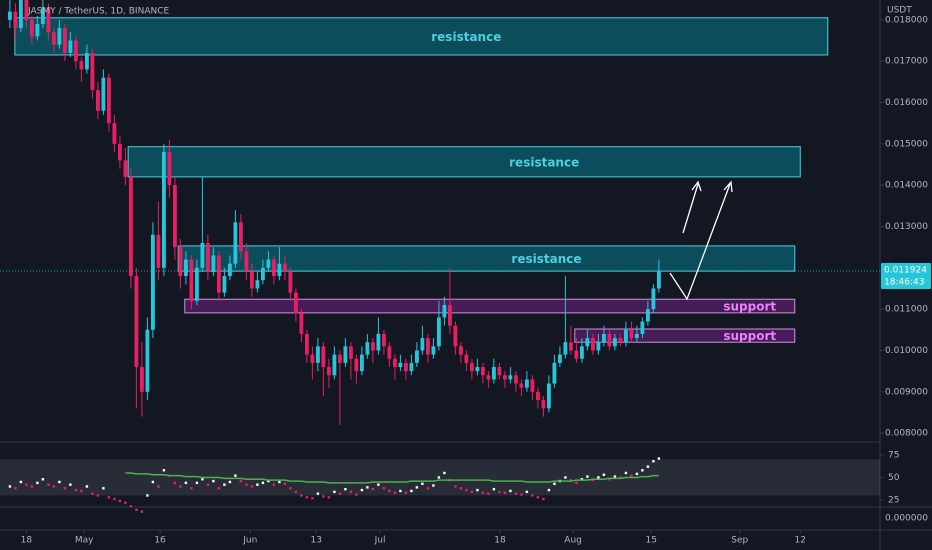  I want to click on x-tick-label: 18, so click(500, 541).